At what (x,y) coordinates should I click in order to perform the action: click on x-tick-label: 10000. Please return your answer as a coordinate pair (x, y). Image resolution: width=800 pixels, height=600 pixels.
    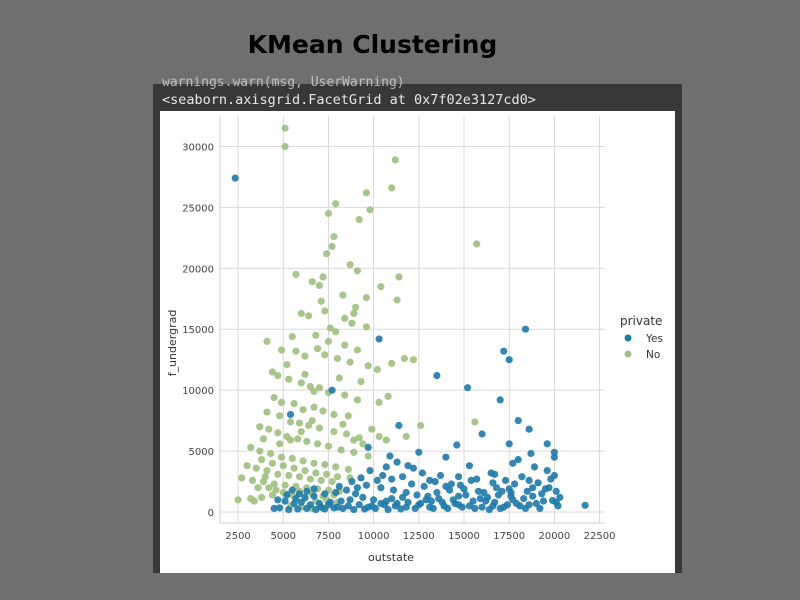
    Looking at the image, I should click on (374, 536).